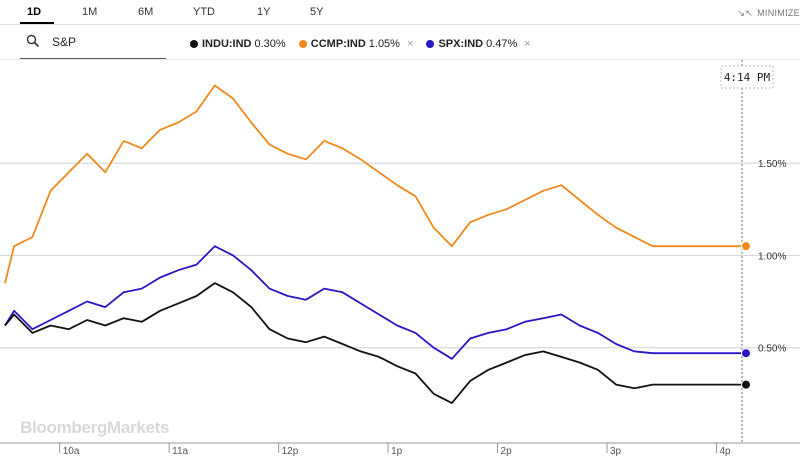  Describe the element at coordinates (146, 12) in the screenshot. I see `tab-6m: 6M` at that location.